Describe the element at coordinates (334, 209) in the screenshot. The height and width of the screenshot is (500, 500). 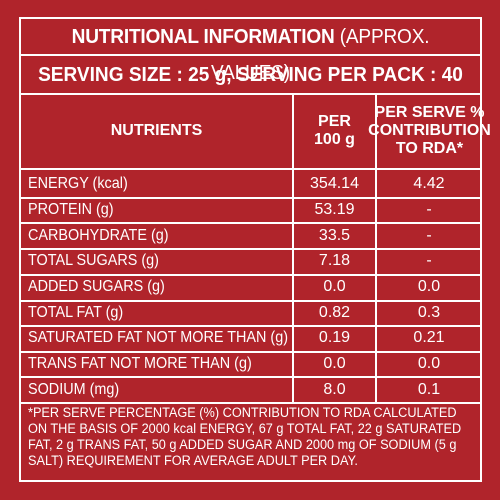
I see `per-100g-value: 53.19` at that location.